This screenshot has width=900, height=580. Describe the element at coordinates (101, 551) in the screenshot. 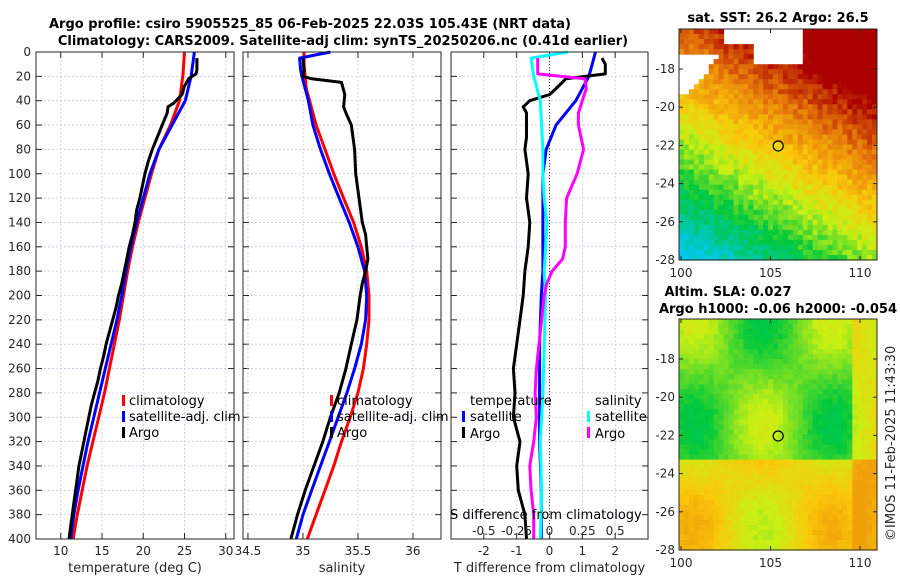

I see `x-tick-label: 15` at that location.